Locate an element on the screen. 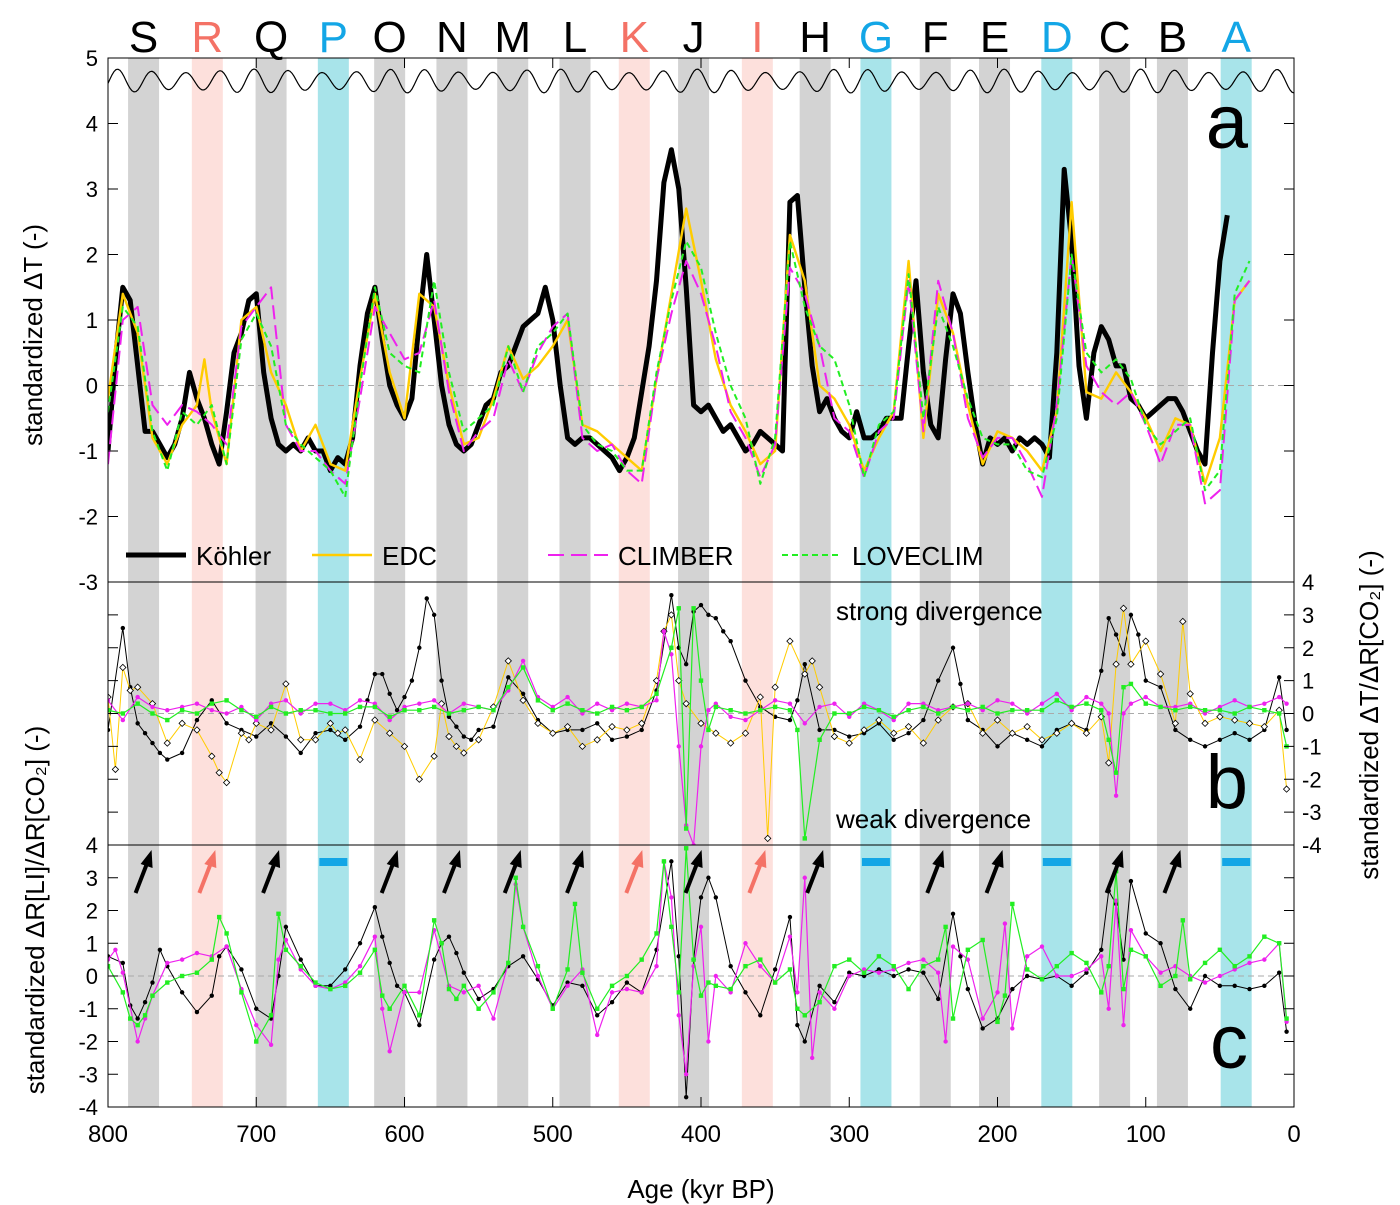 The image size is (1400, 1205). arrow-shaft-e is located at coordinates (992, 877).